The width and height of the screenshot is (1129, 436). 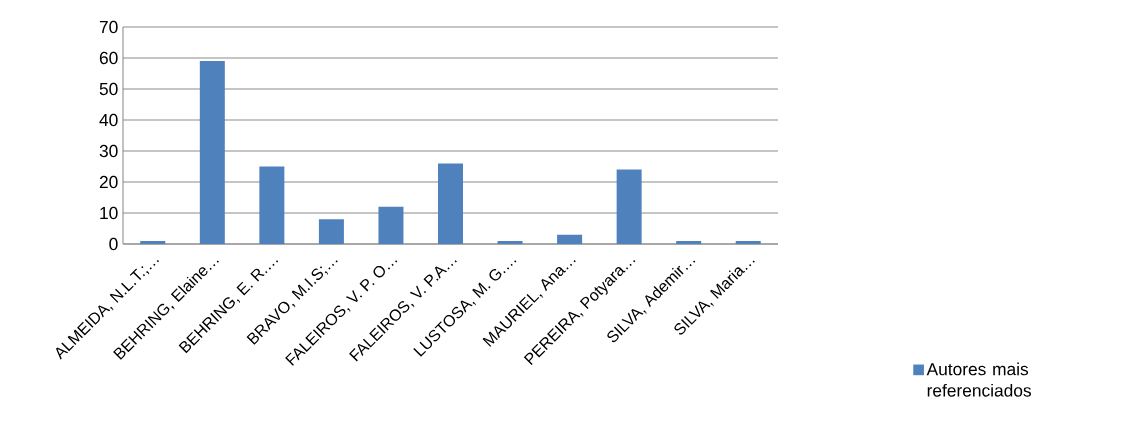 I want to click on y-tick-label: 70, so click(x=108, y=27).